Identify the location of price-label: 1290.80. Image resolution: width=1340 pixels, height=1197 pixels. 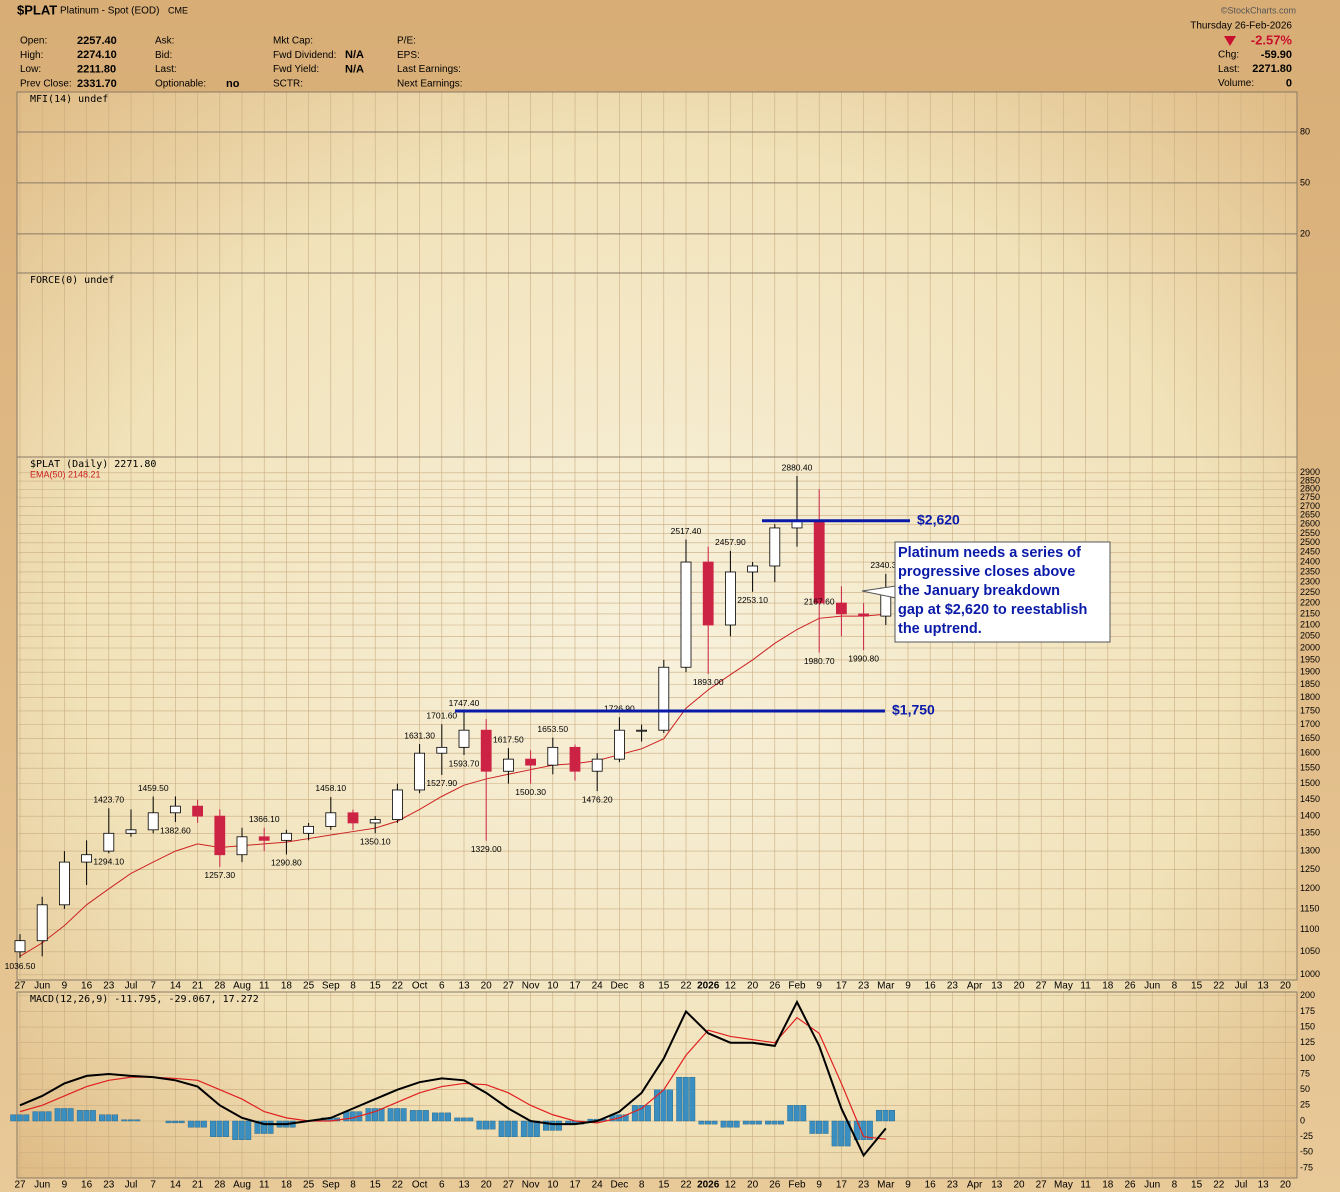
(286, 863).